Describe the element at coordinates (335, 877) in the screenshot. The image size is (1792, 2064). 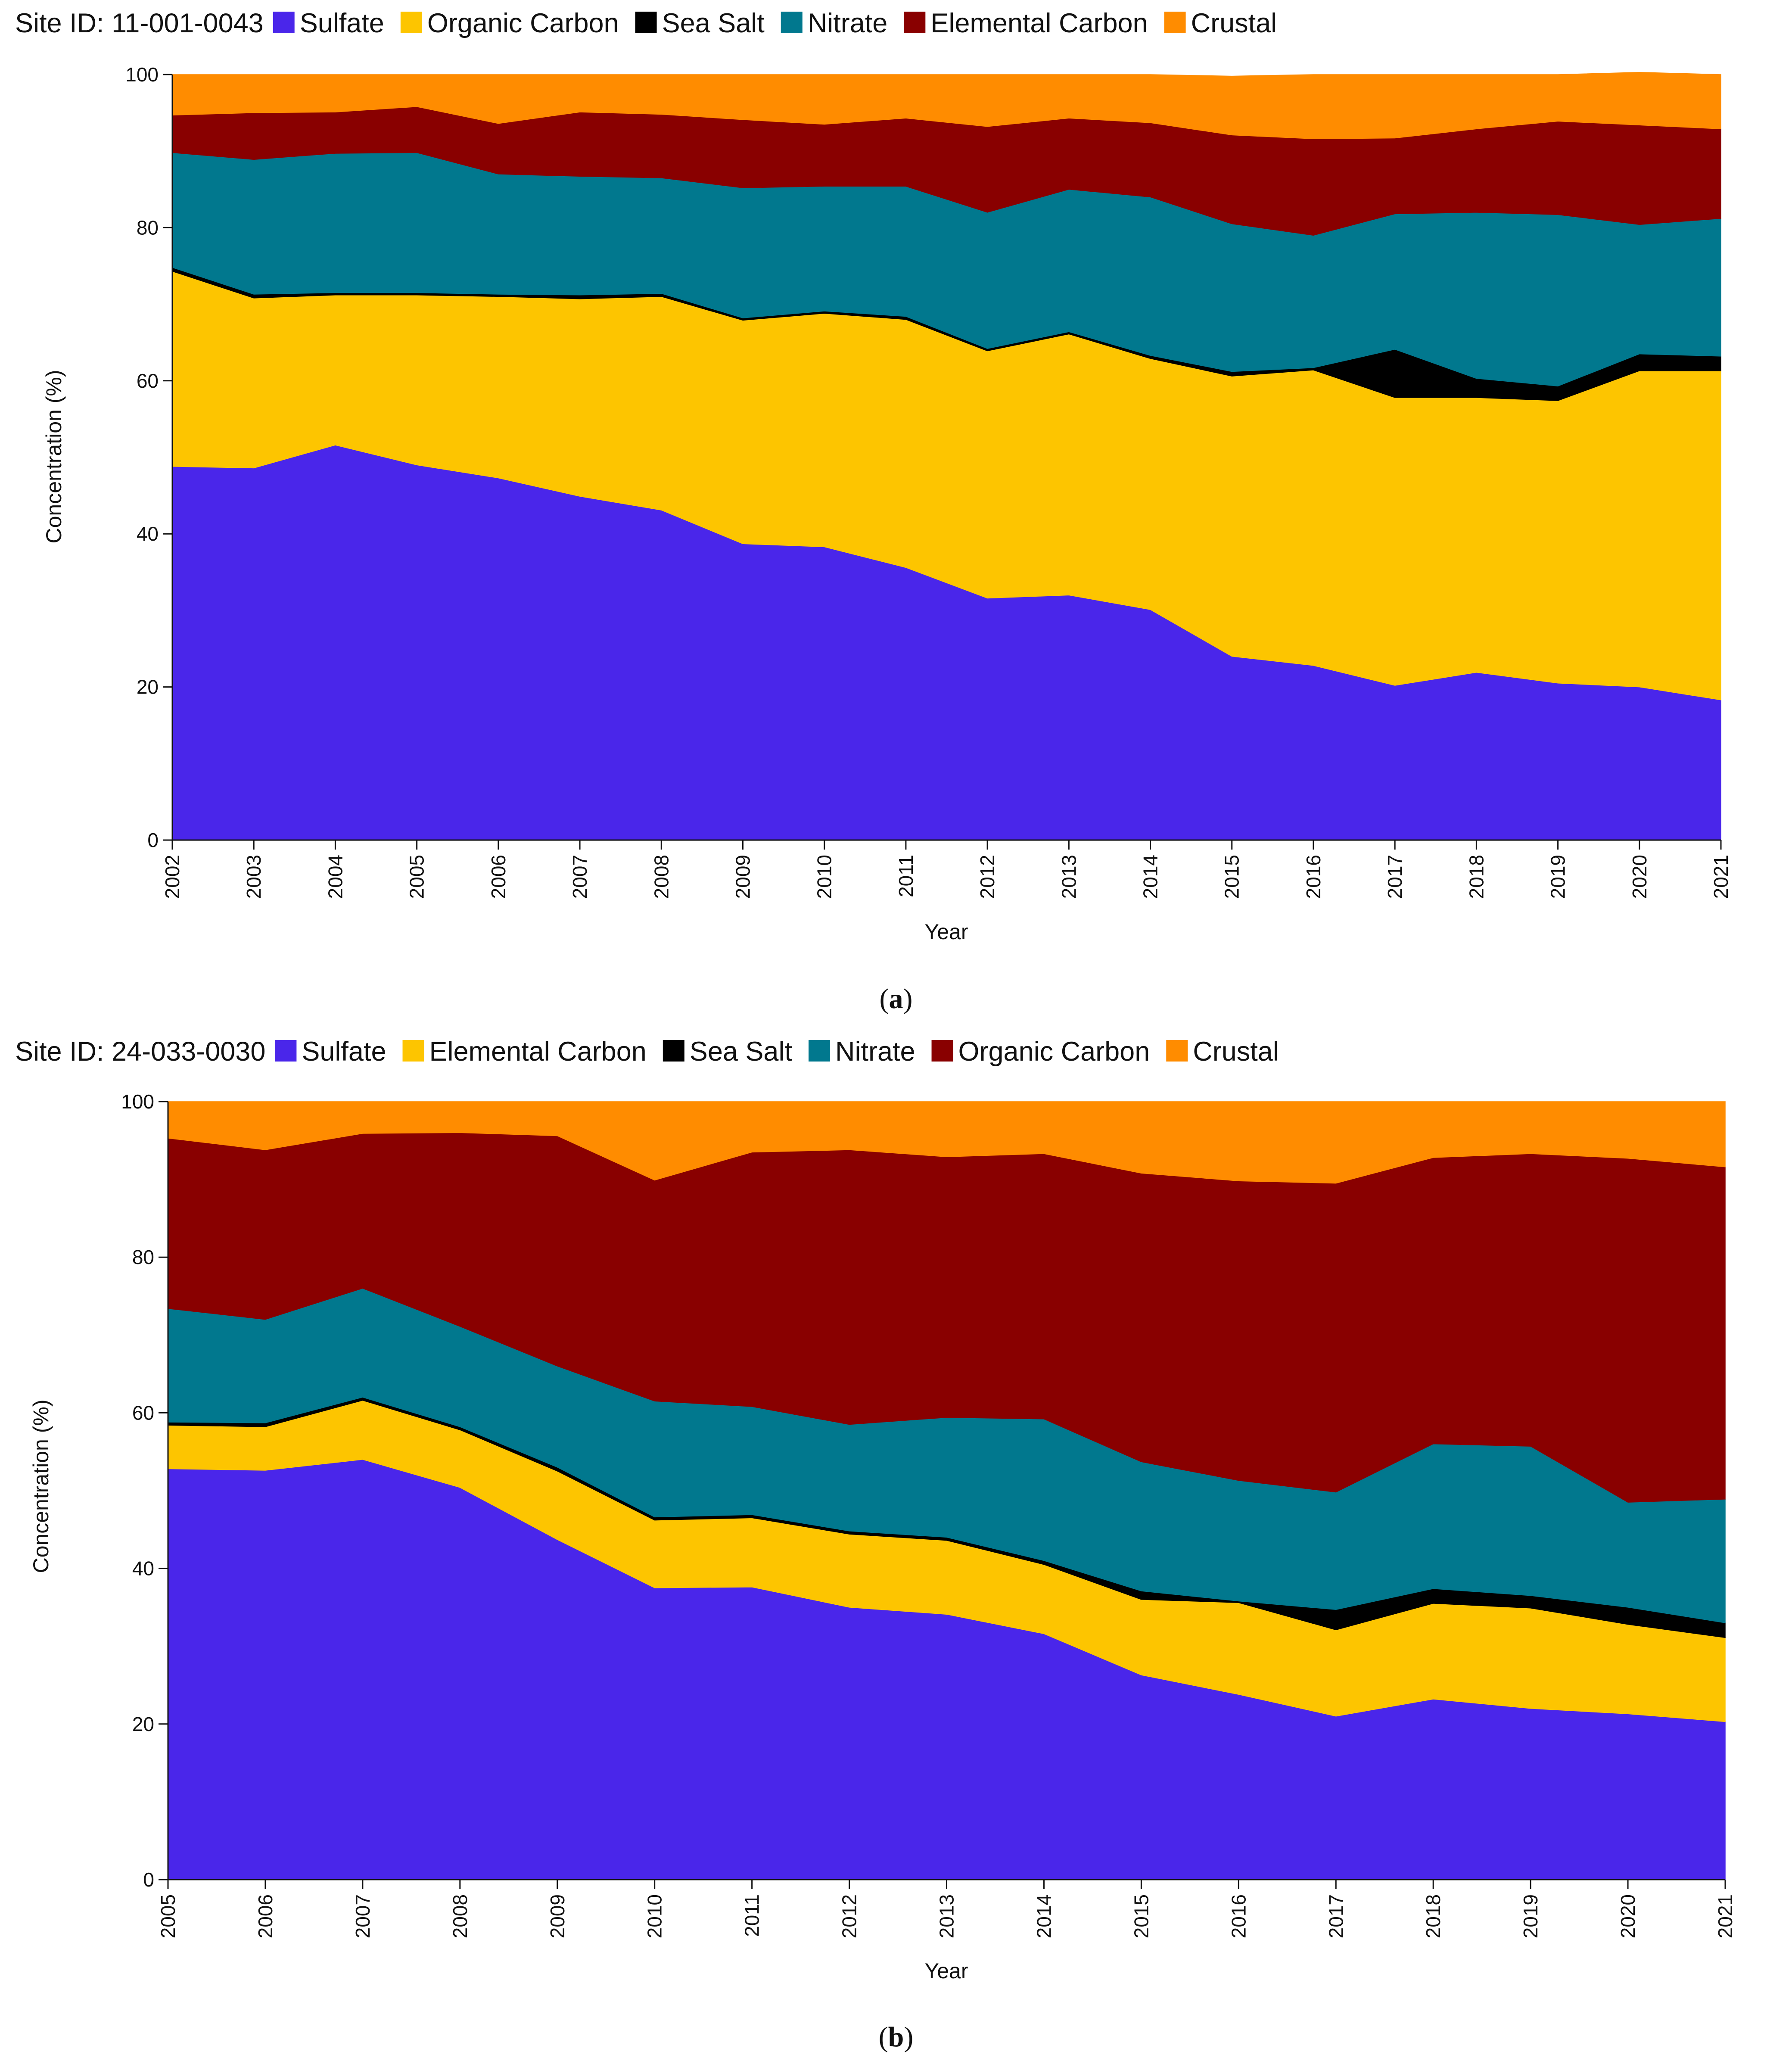
I see `x-tick-label: 2004` at that location.